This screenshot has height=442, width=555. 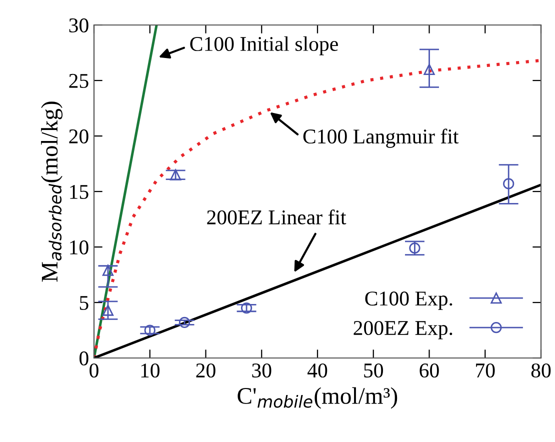 I want to click on y-tick-label: 15, so click(x=79, y=191).